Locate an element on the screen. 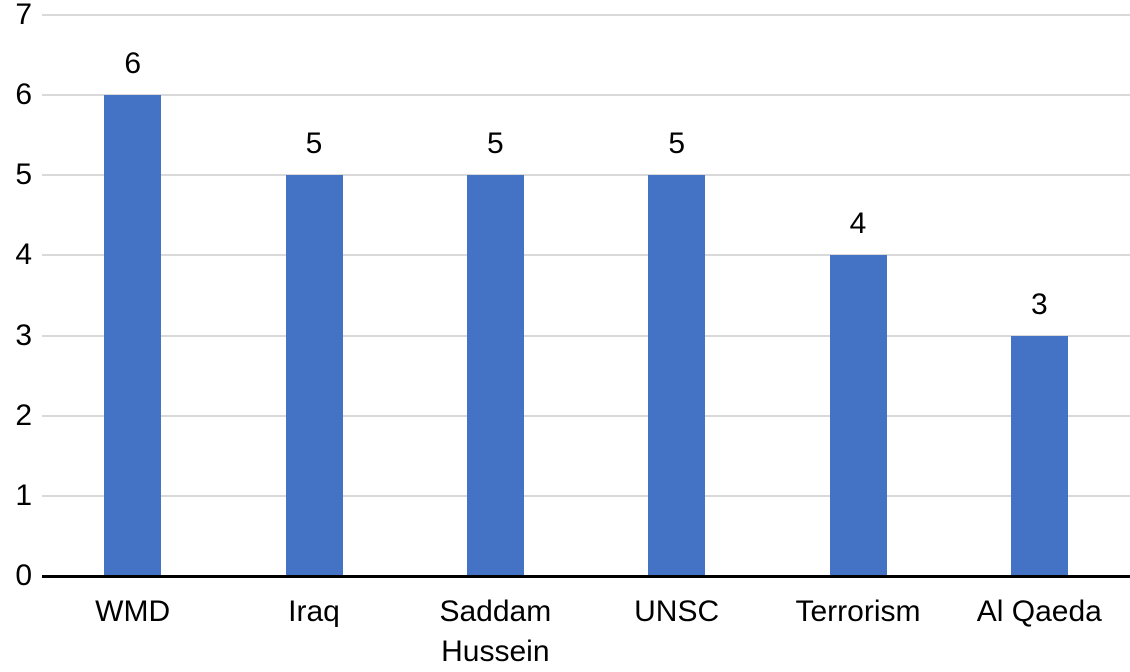 This screenshot has height=672, width=1130. bar-wmd is located at coordinates (133, 335).